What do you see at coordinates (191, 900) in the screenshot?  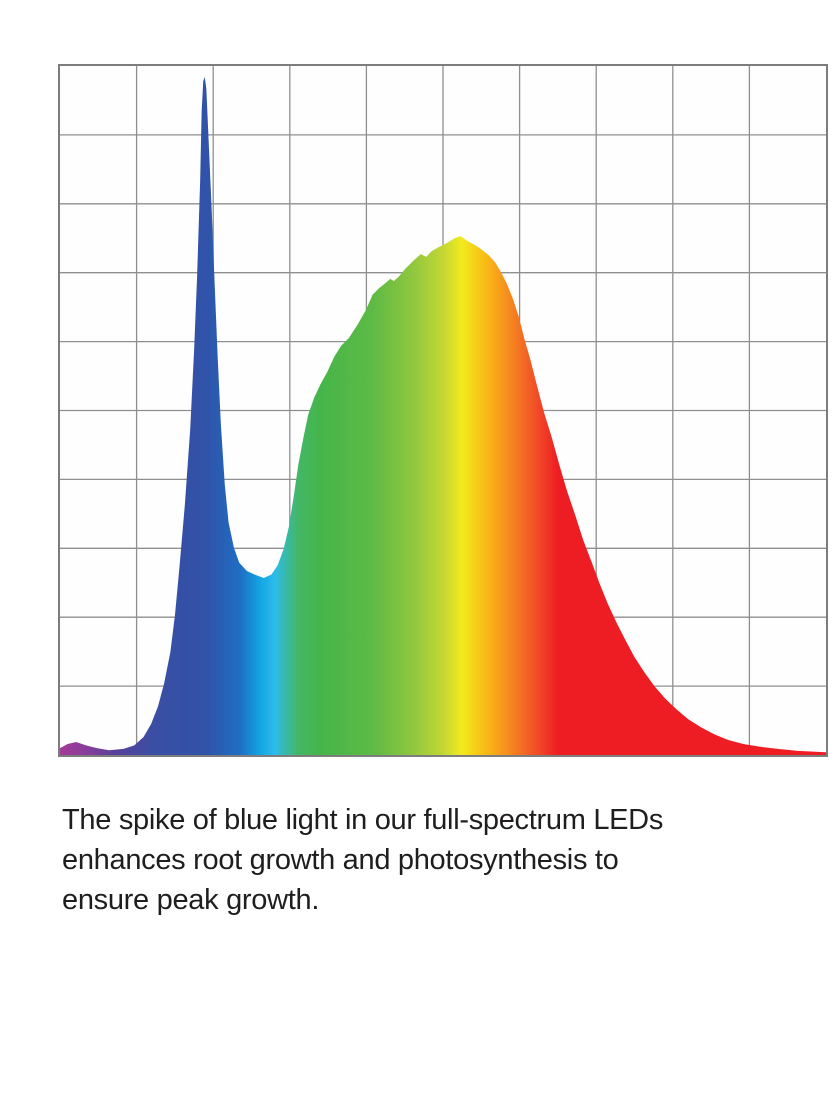 I see `caption-line-3: ensure peak growth.` at bounding box center [191, 900].